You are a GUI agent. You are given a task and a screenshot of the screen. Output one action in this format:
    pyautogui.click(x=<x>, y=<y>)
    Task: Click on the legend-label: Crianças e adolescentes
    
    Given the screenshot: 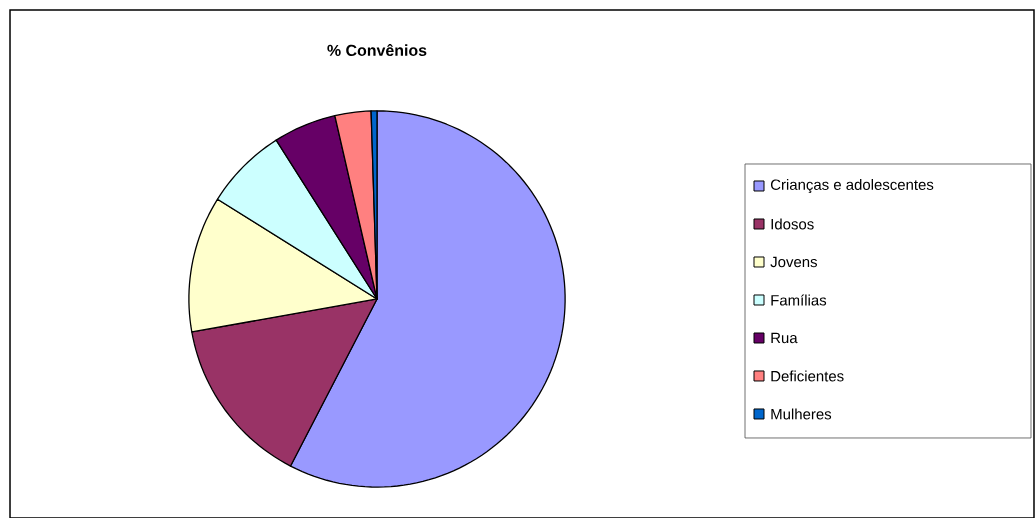 What is the action you would take?
    pyautogui.click(x=852, y=185)
    